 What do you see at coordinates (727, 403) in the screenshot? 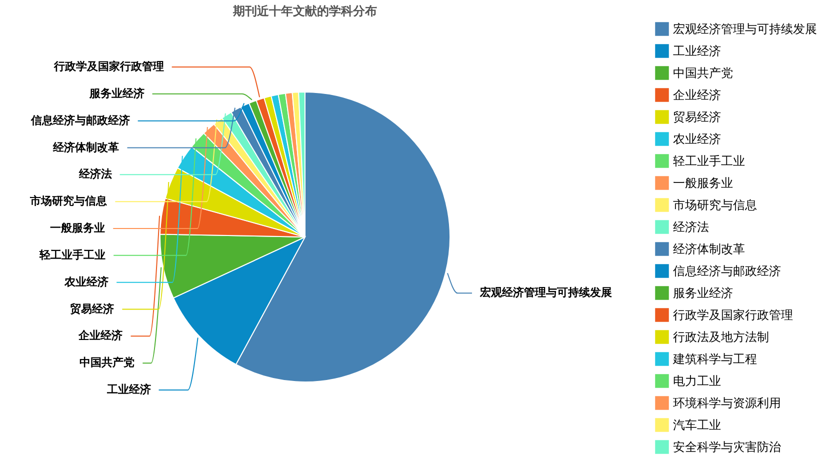
I see `legend-label: 环境科学与资源利用` at bounding box center [727, 403].